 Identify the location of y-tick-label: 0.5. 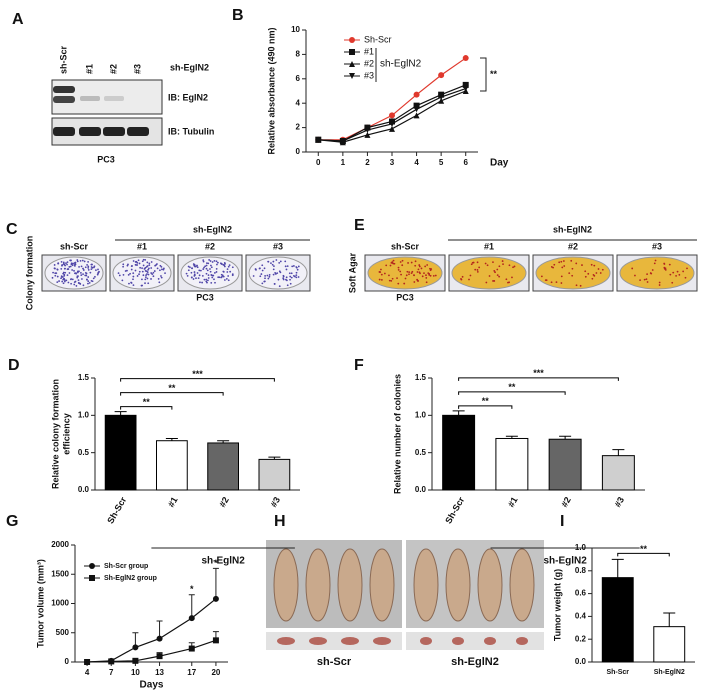
(84, 452).